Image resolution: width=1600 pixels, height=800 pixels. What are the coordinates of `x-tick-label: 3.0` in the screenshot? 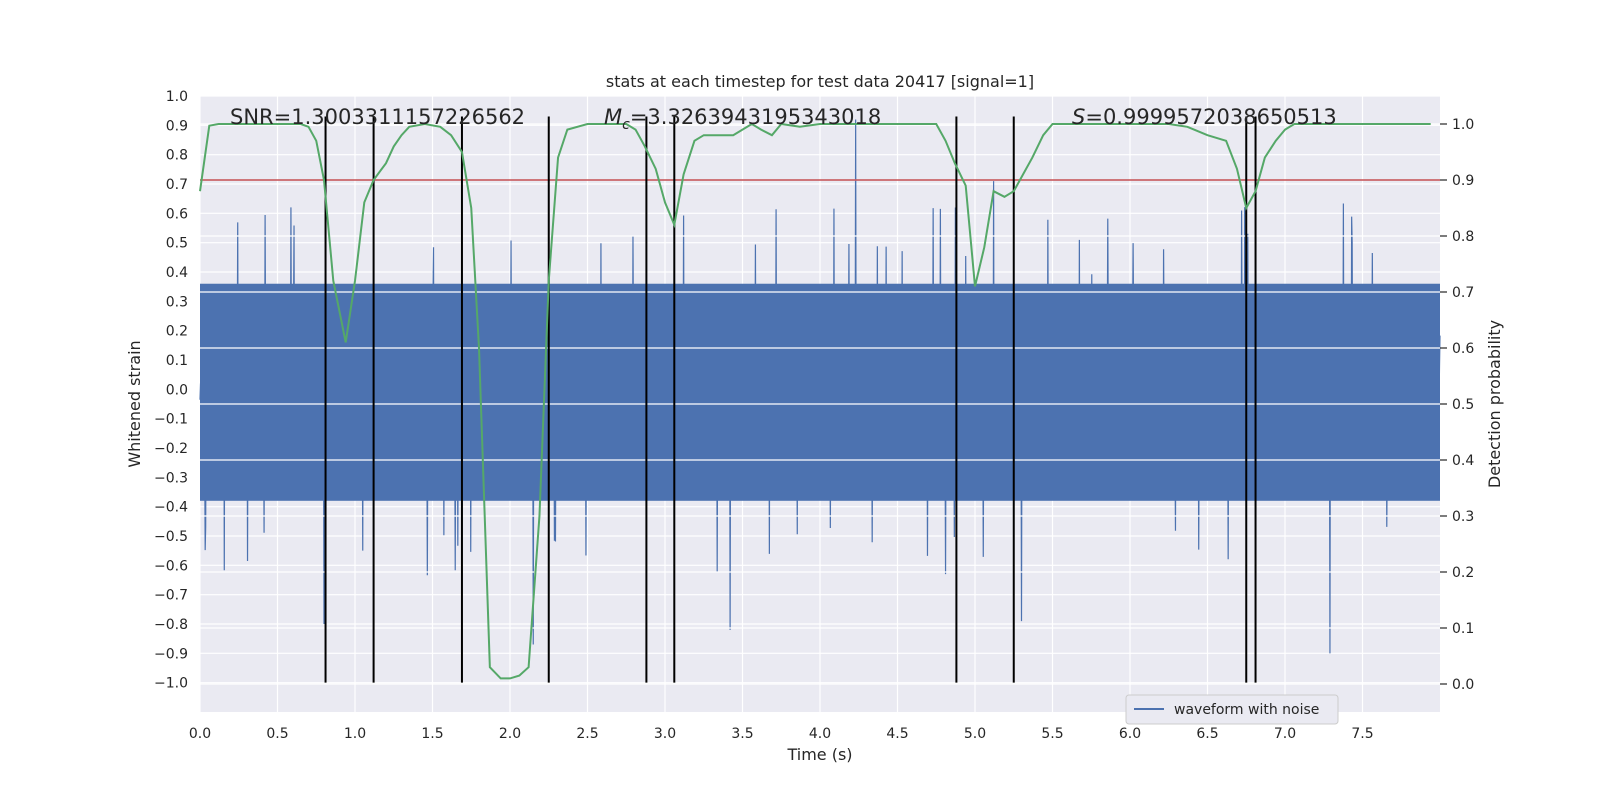 It's located at (665, 734).